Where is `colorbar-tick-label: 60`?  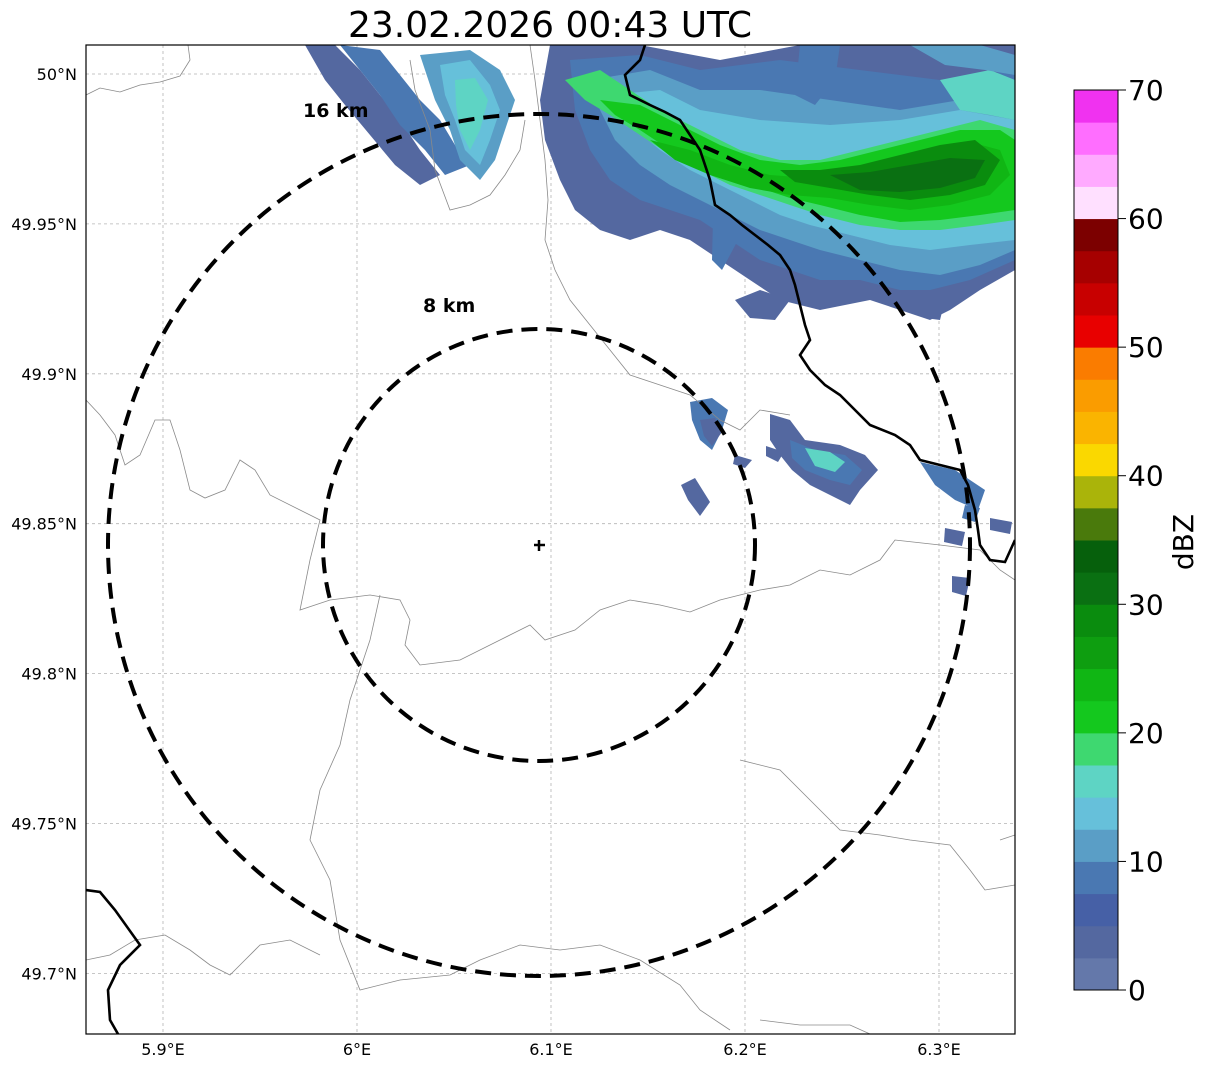
colorbar-tick-label: 60 is located at coordinates (1146, 219).